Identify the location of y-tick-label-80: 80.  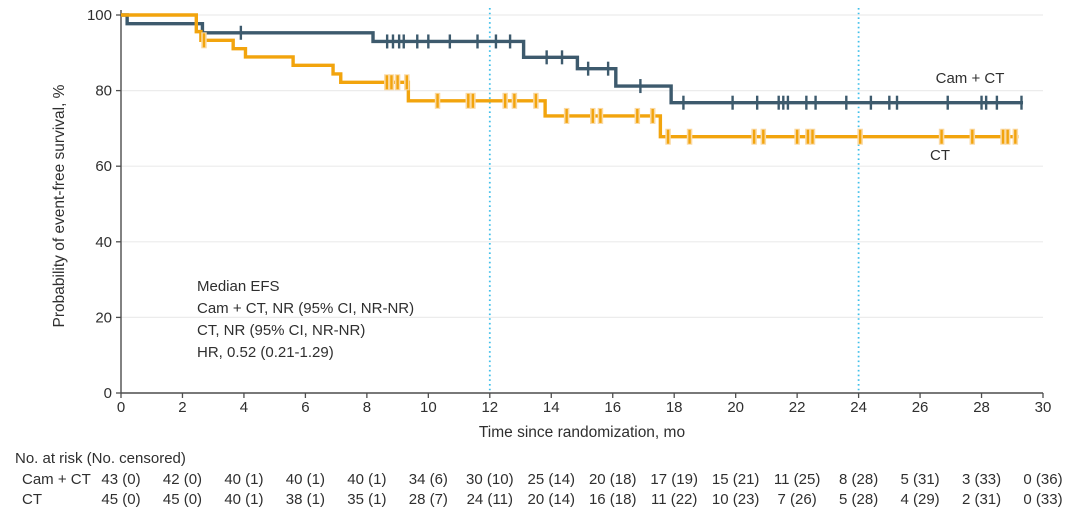
(103, 91).